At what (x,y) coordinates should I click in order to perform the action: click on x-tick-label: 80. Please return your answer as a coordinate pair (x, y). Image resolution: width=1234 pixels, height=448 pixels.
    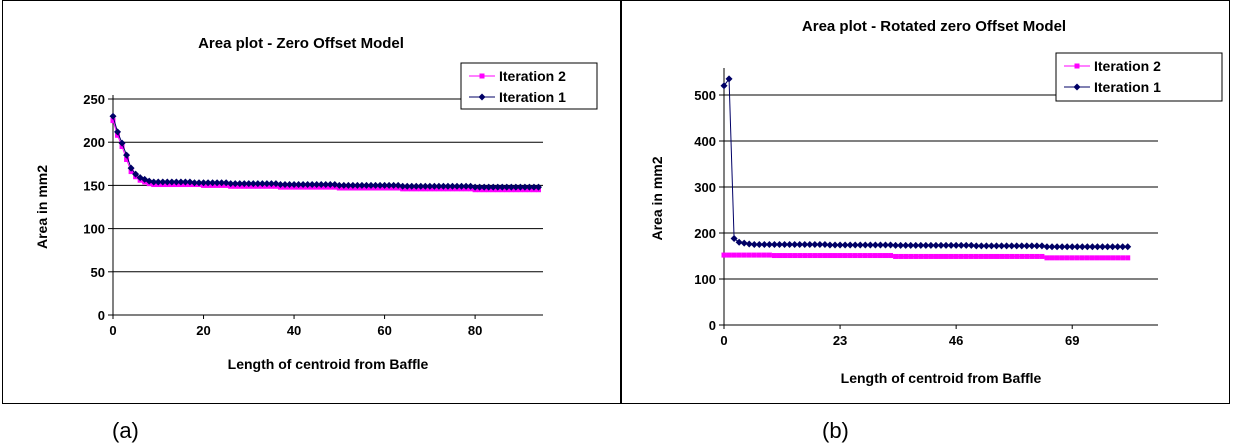
    Looking at the image, I should click on (475, 330).